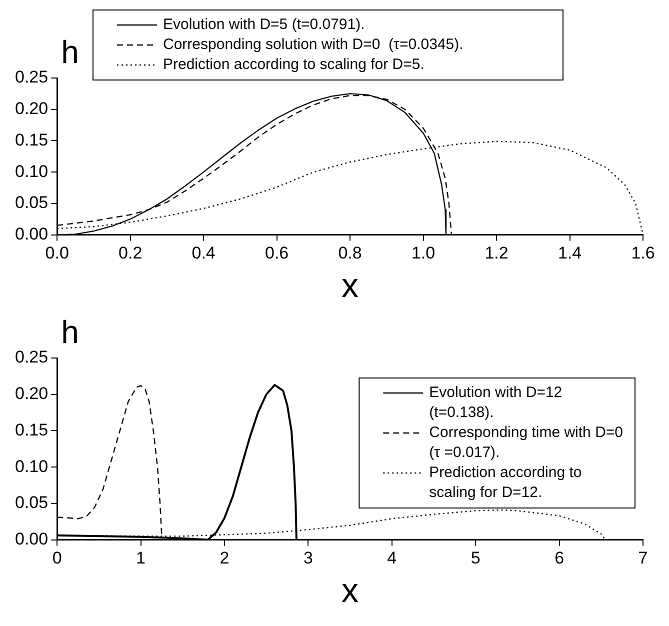  What do you see at coordinates (313, 45) in the screenshot?
I see `legend-label: Corresponding solution with D=0 (τ=0.0345).` at bounding box center [313, 45].